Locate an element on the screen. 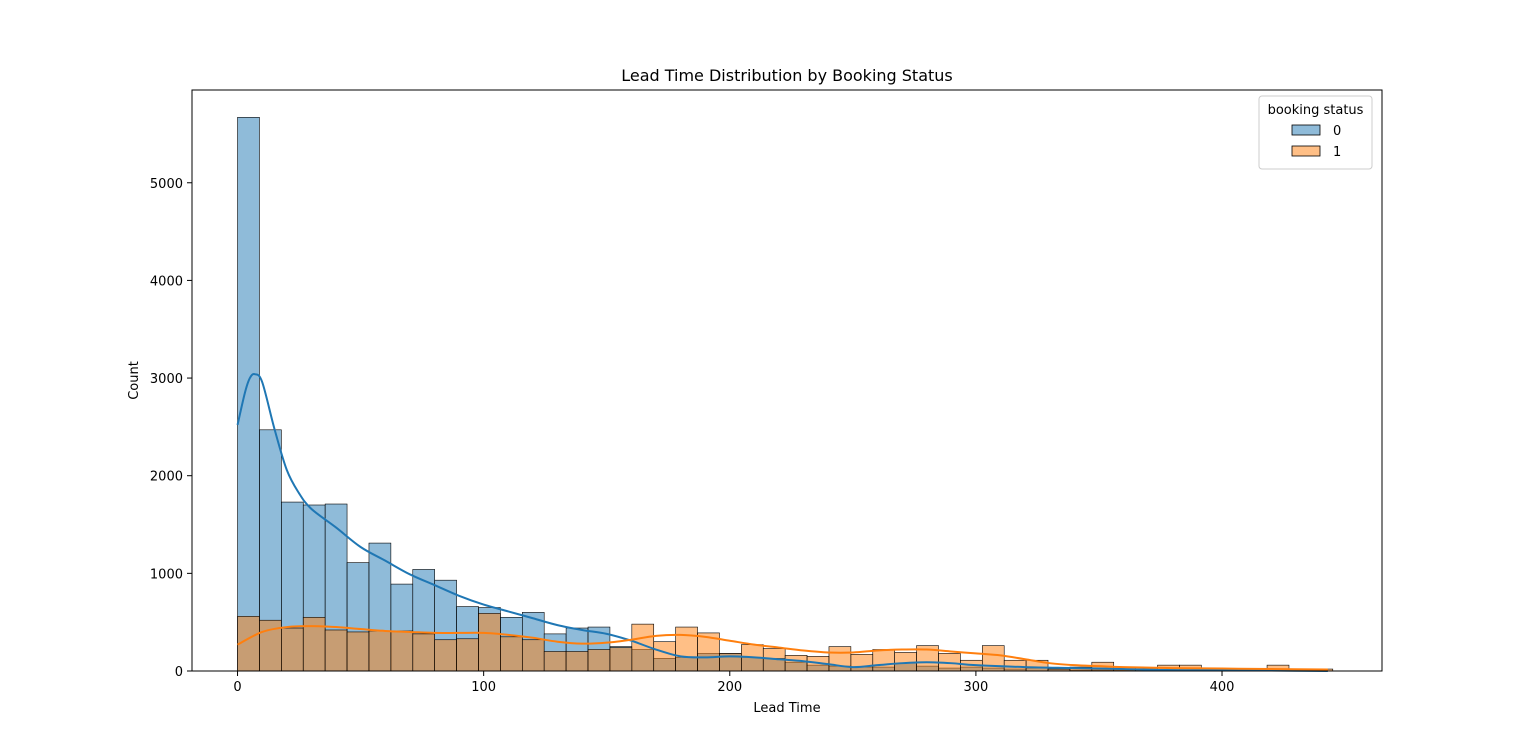 This screenshot has height=754, width=1536. x-axis-ticks: 0 100 200 300 400 is located at coordinates (733, 683).